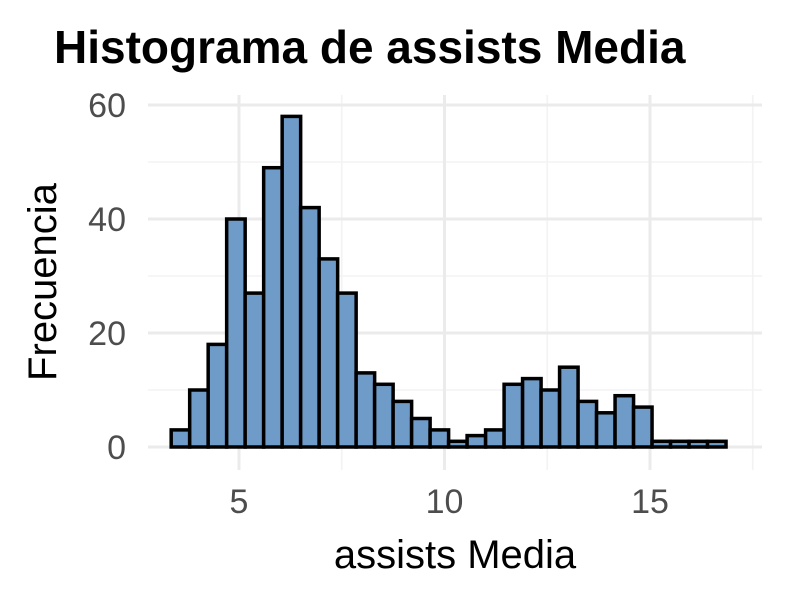 Image resolution: width=785 pixels, height=602 pixels. I want to click on x-tick-label: 10, so click(445, 502).